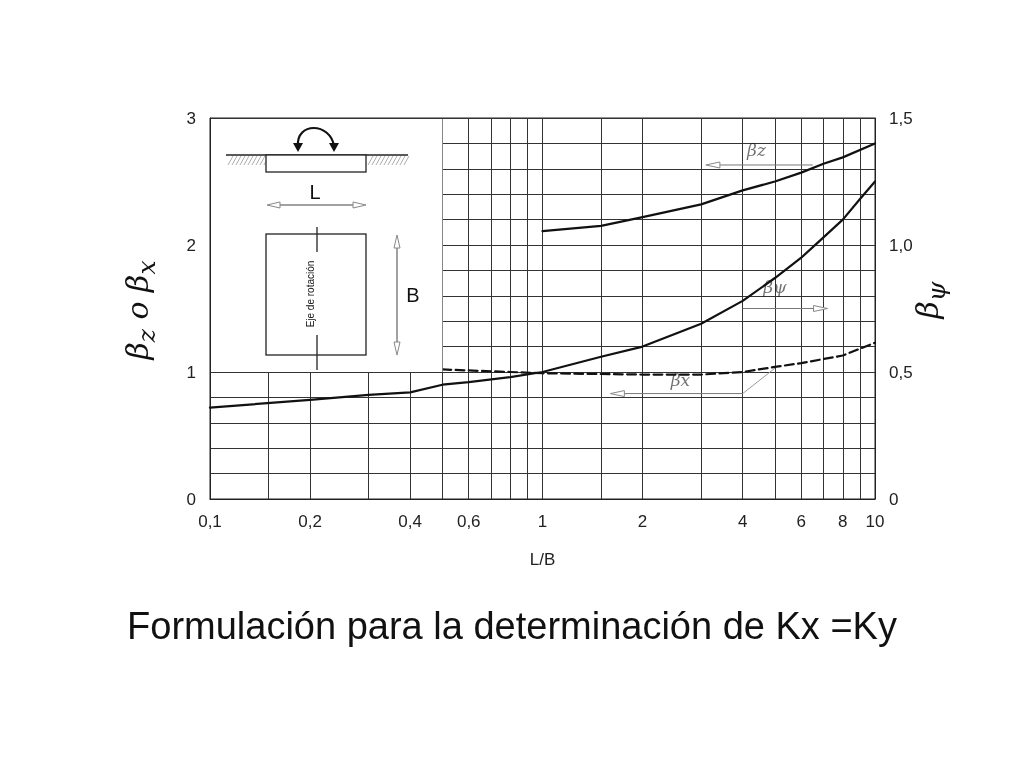 The width and height of the screenshot is (1024, 768). I want to click on y2-tick-label: 0,5, so click(901, 372).